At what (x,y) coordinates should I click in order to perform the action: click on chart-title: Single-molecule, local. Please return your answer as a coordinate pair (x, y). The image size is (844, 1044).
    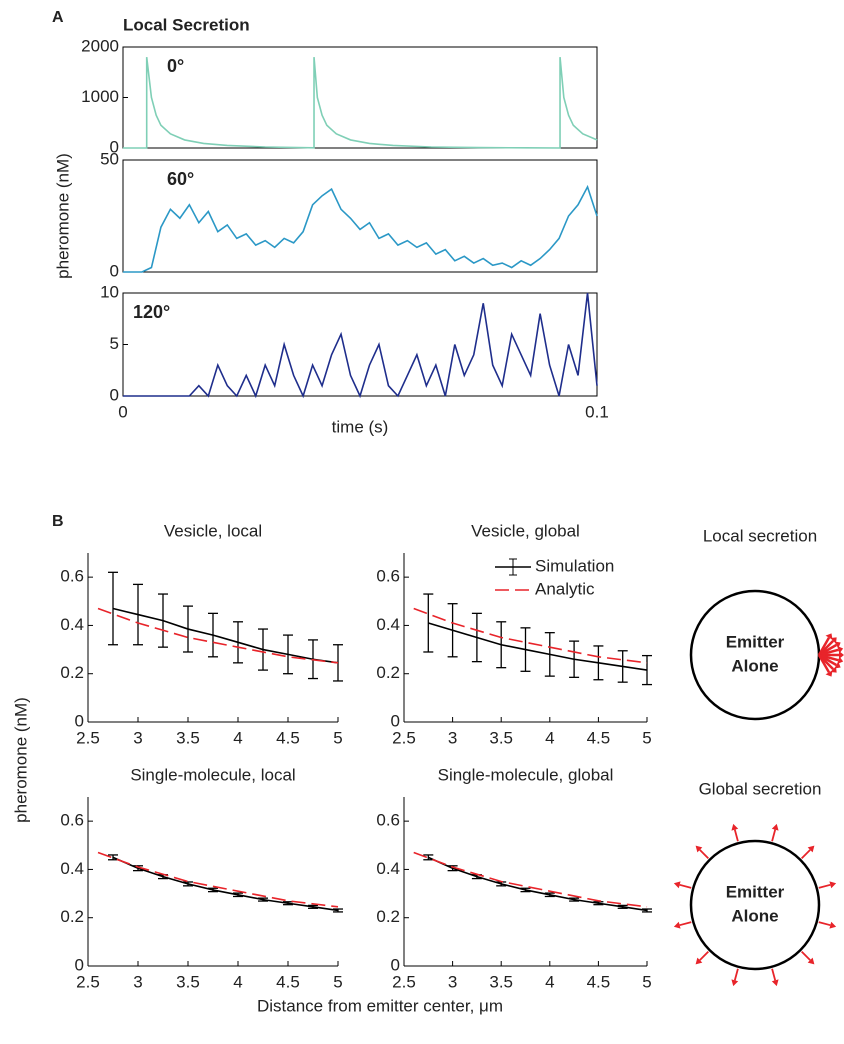
    Looking at the image, I should click on (212, 774).